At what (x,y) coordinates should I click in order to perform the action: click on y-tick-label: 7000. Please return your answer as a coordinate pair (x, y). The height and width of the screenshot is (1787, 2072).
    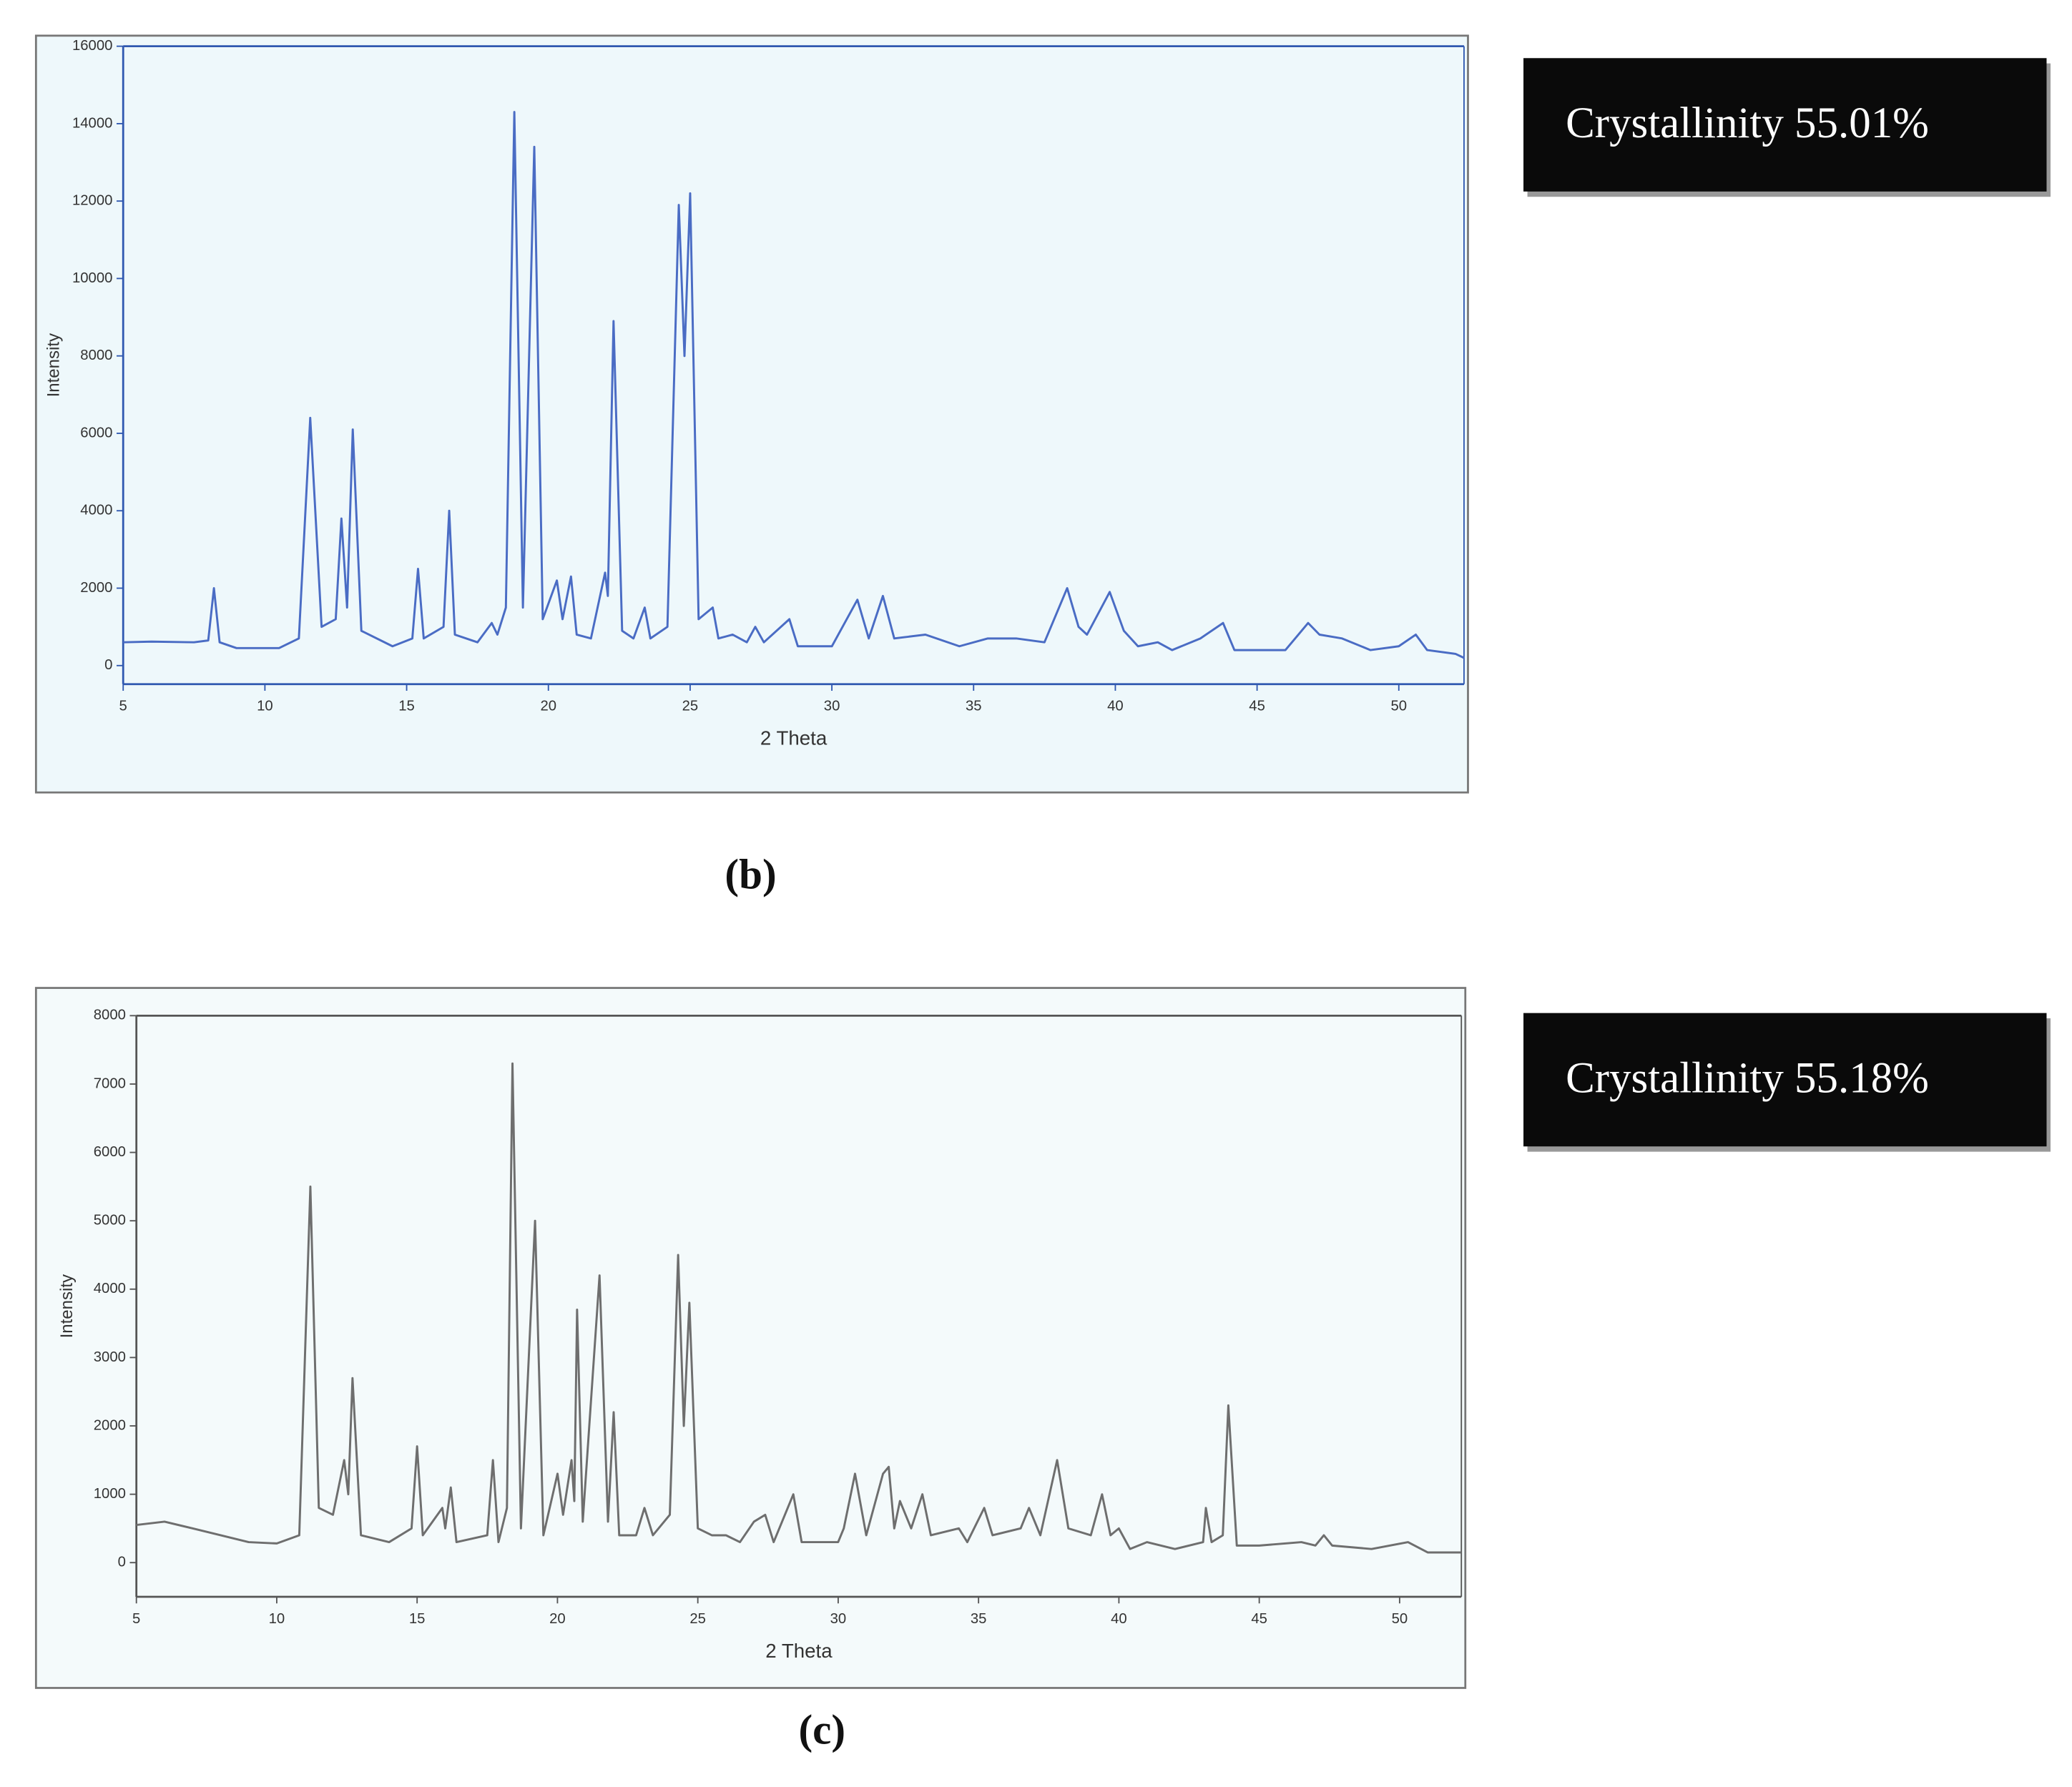
    Looking at the image, I should click on (110, 1083).